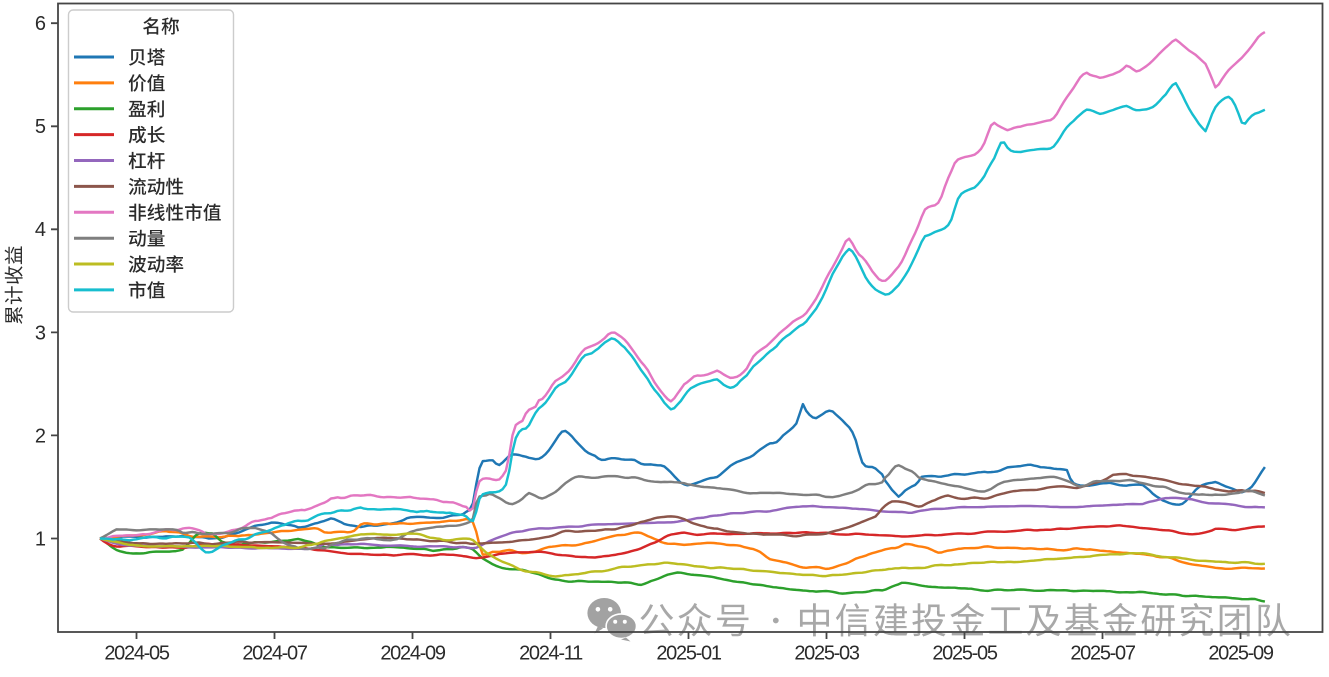 The width and height of the screenshot is (1329, 677). What do you see at coordinates (40, 24) in the screenshot?
I see `svg-text: 6` at bounding box center [40, 24].